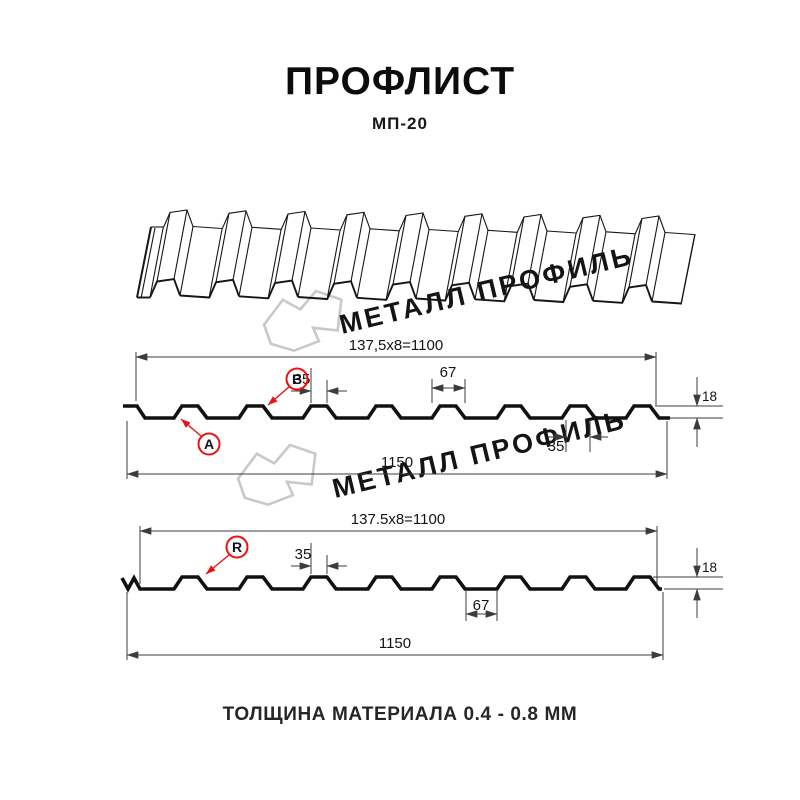  I want to click on cross-section-a-b: 137,5x8=1100 35 67 18 35 1150 B A, so click(423, 408).